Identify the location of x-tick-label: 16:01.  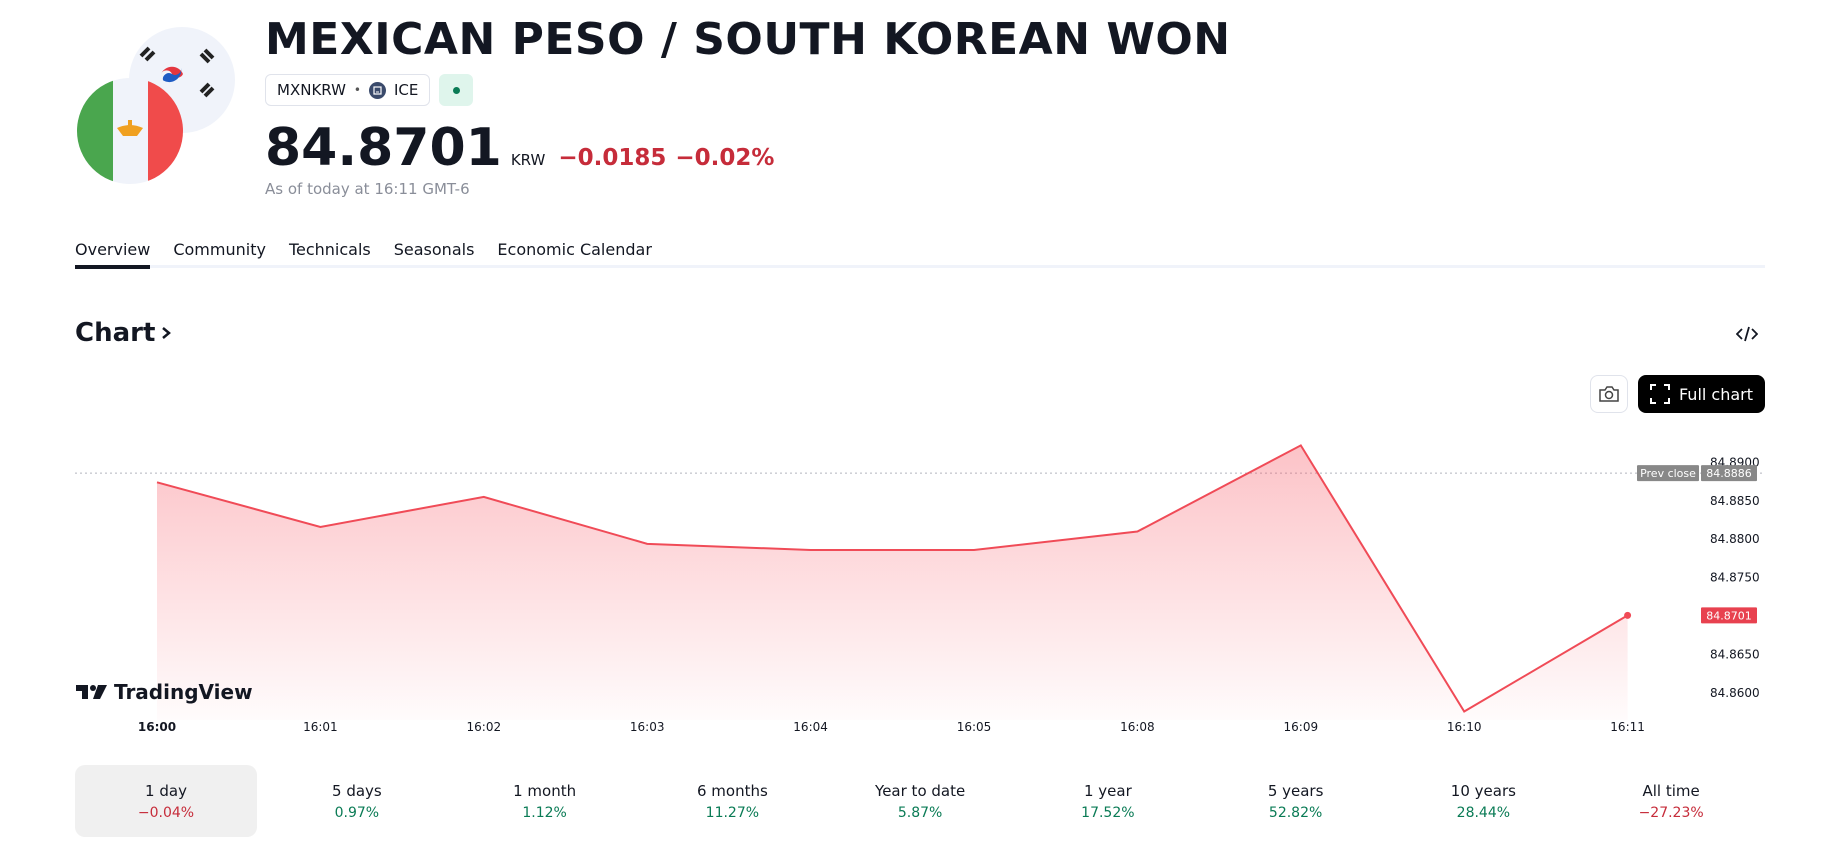
(320, 727).